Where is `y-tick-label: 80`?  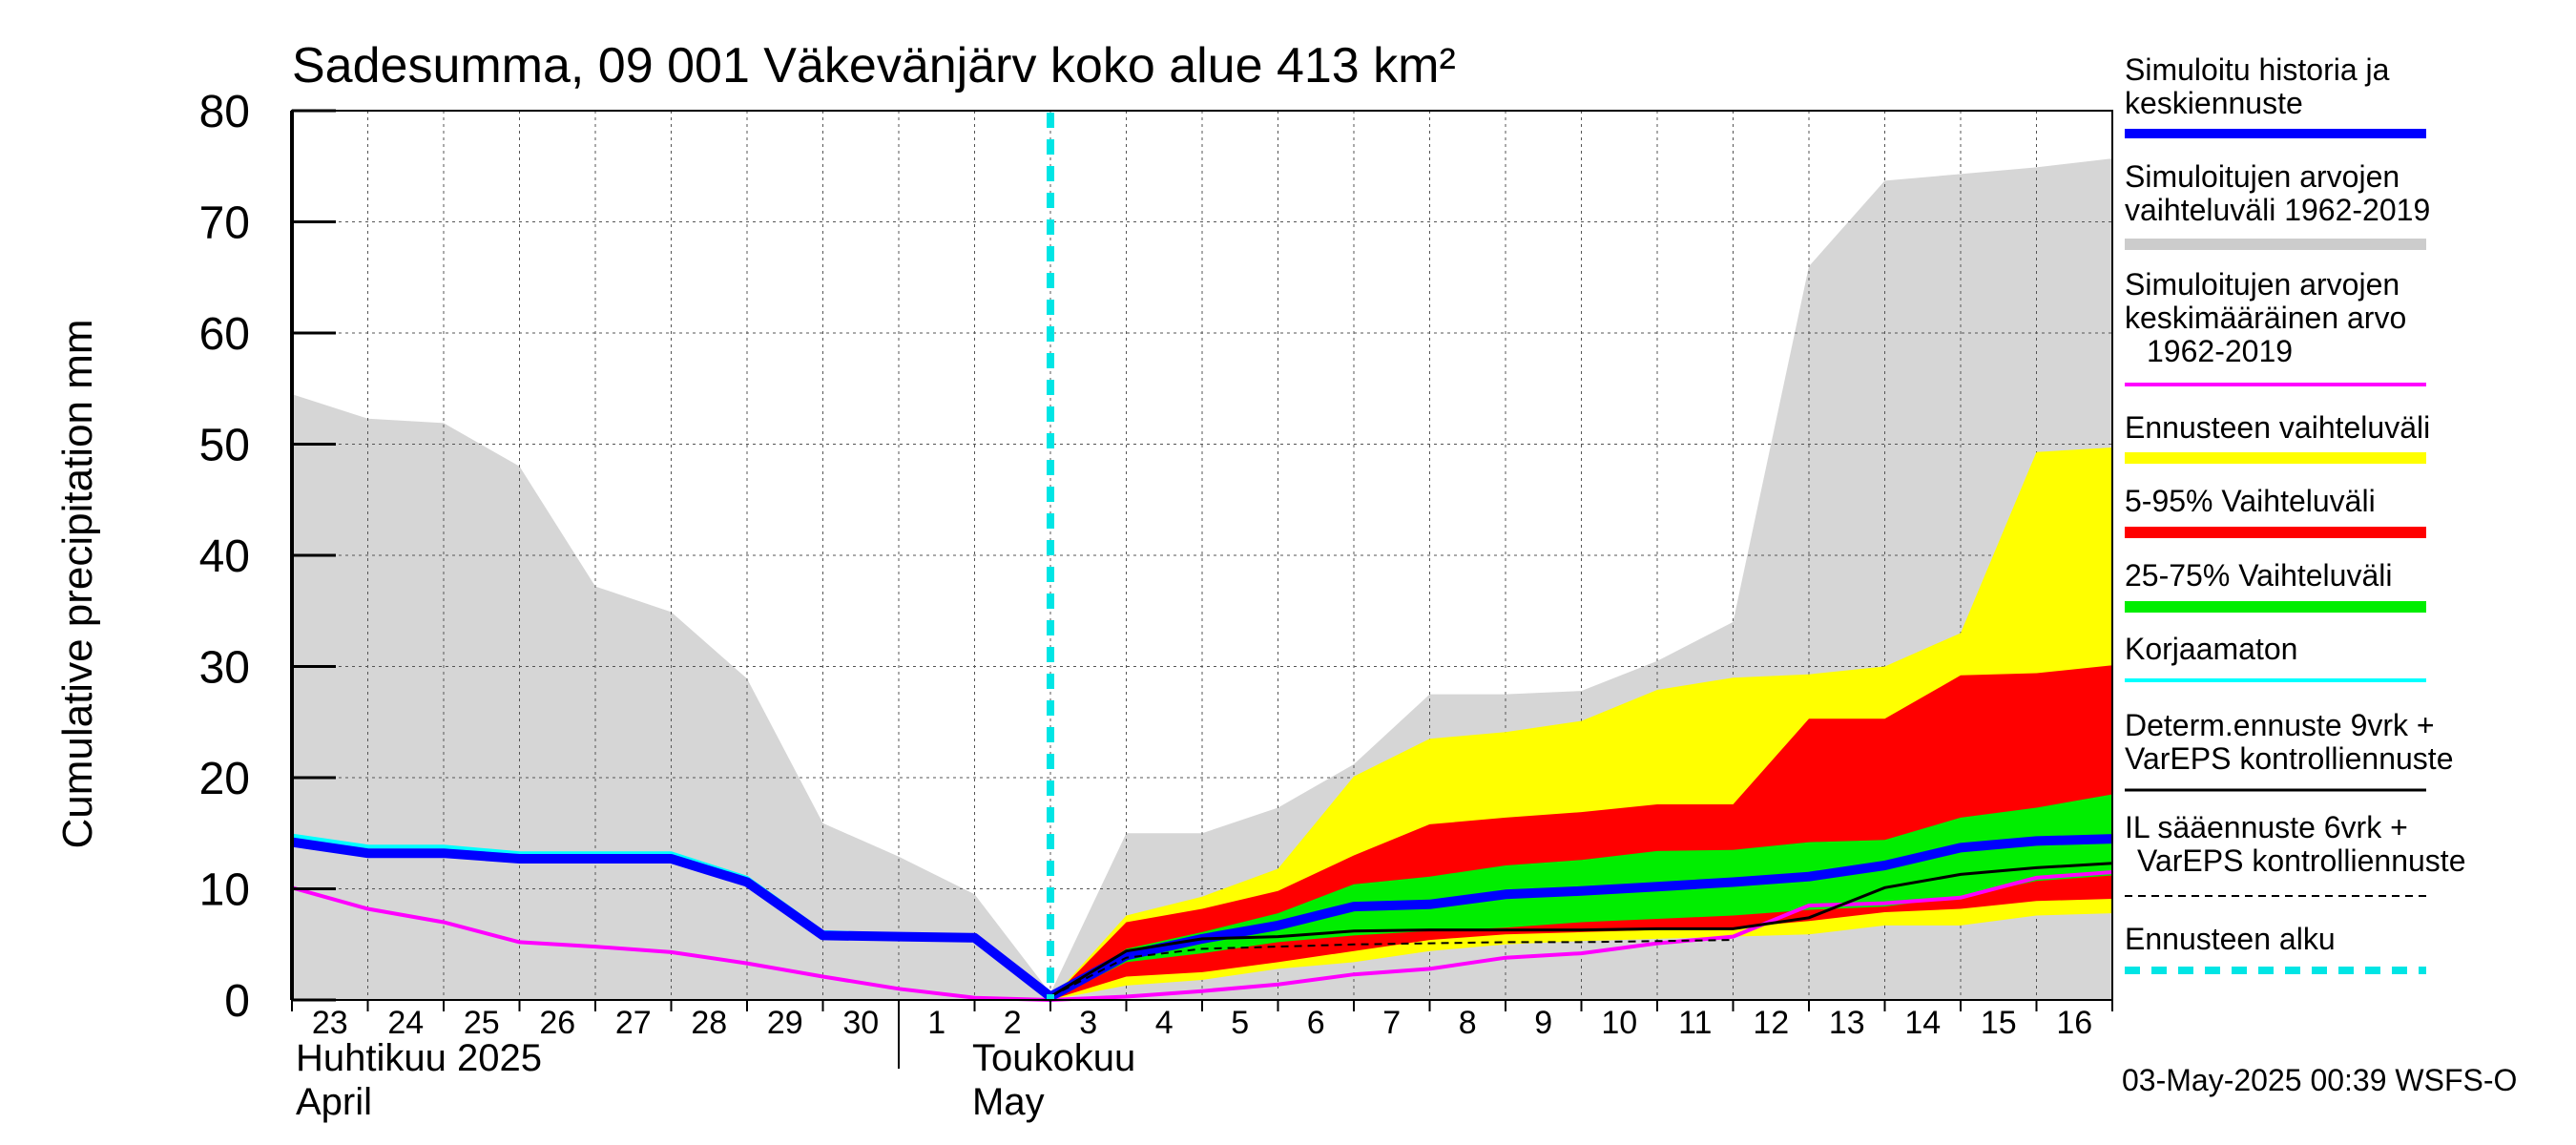 y-tick-label: 80 is located at coordinates (224, 112).